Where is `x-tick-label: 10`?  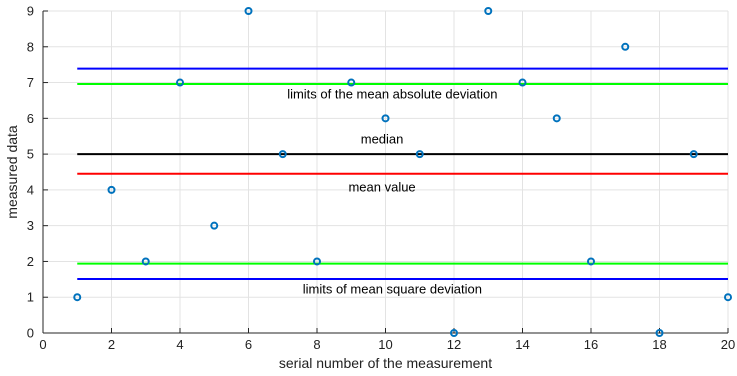 x-tick-label: 10 is located at coordinates (385, 344).